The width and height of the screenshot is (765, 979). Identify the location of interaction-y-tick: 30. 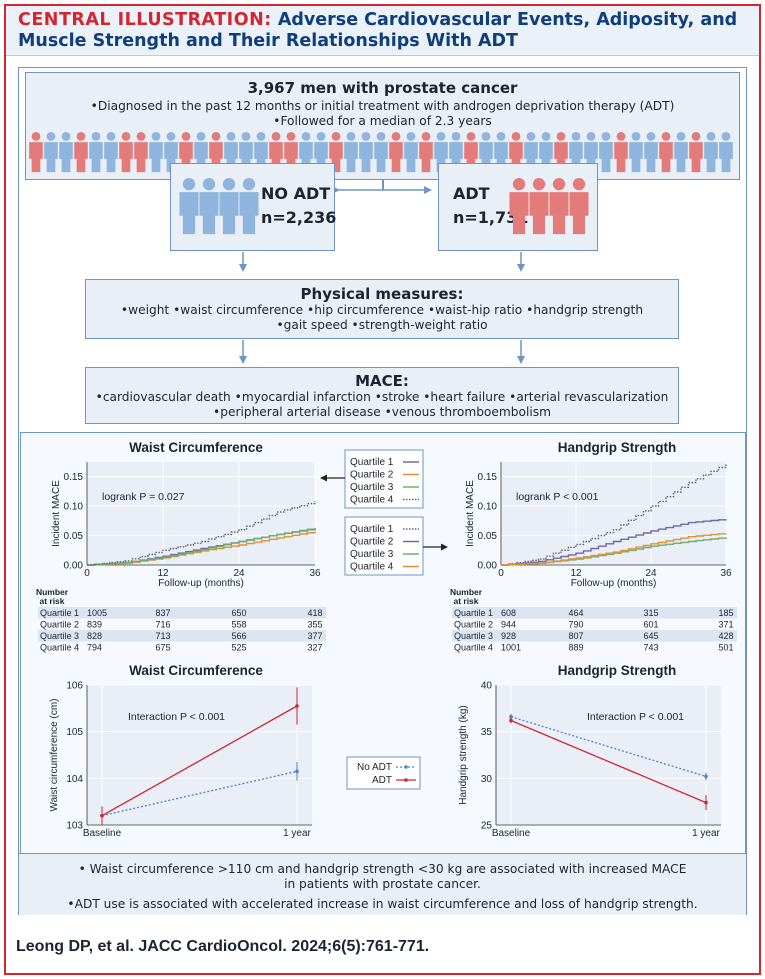
(487, 779).